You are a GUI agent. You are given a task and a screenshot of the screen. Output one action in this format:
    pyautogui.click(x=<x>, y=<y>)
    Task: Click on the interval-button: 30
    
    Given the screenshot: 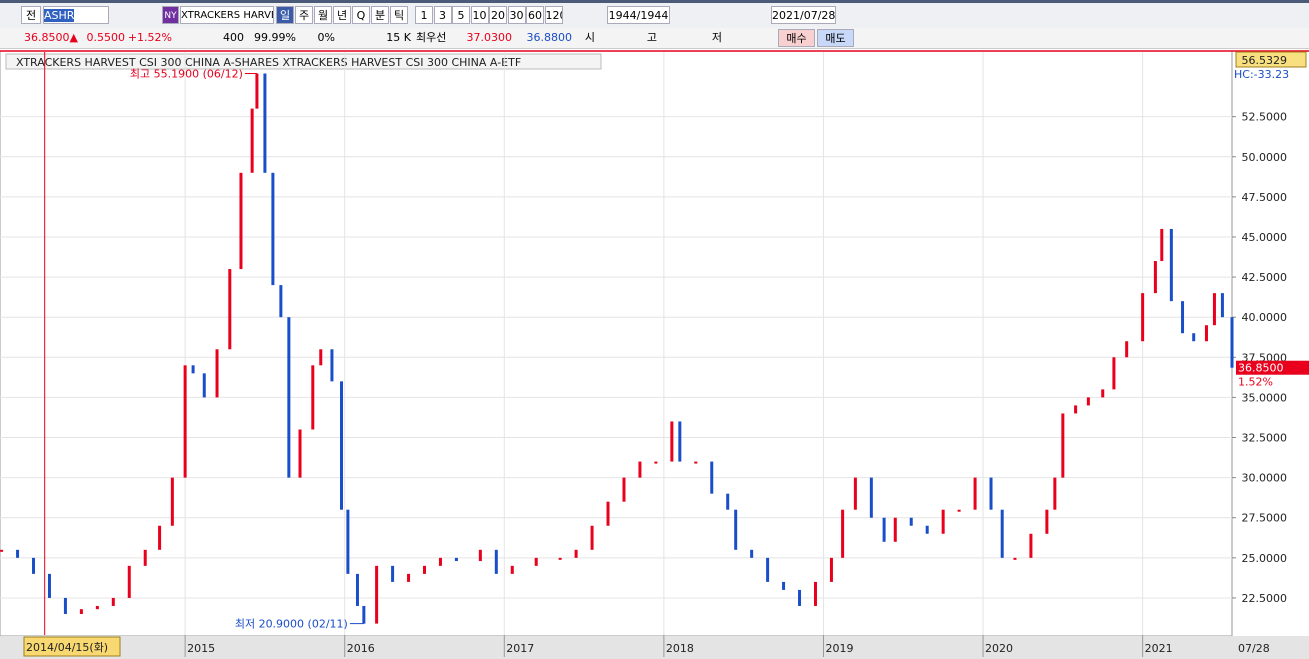 What is the action you would take?
    pyautogui.click(x=516, y=15)
    